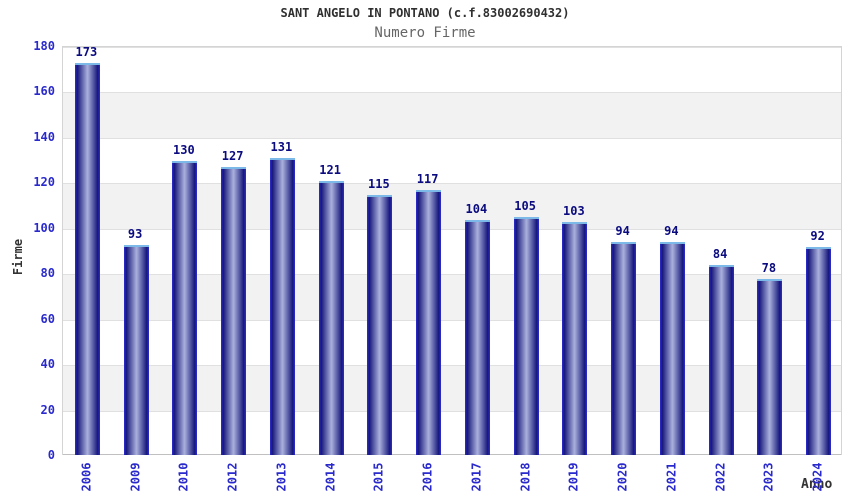 Image resolution: width=850 pixels, height=500 pixels. I want to click on x-tick-label: 2015, so click(379, 477).